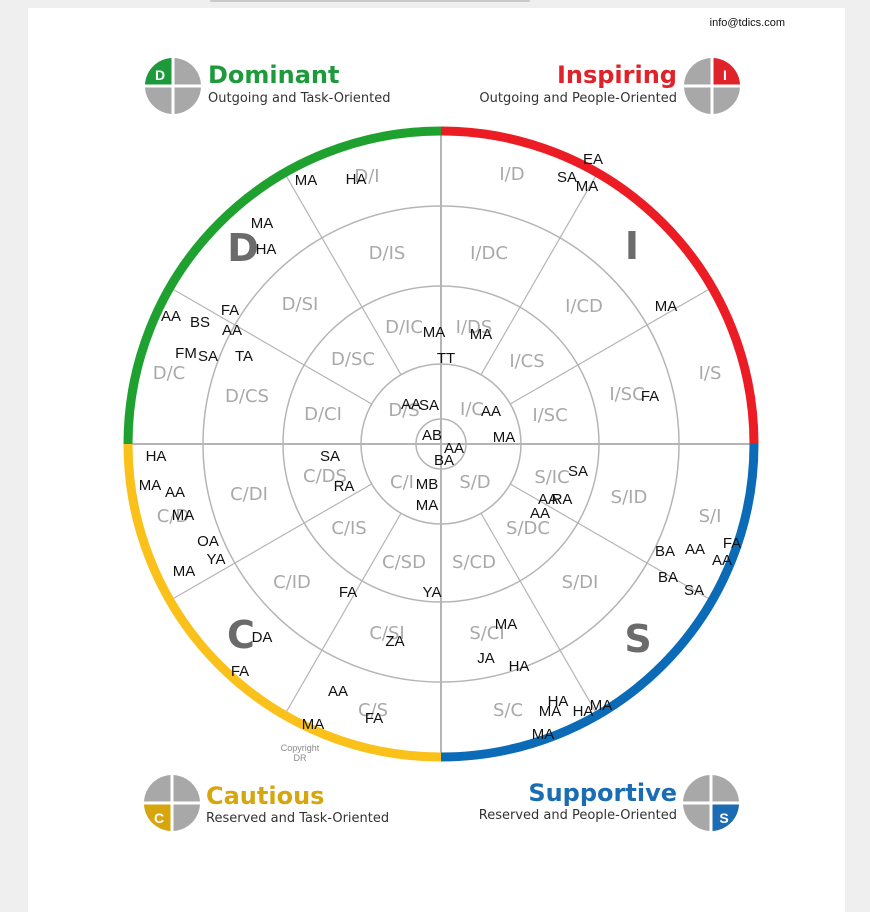  I want to click on segment-label: D/C, so click(169, 373).